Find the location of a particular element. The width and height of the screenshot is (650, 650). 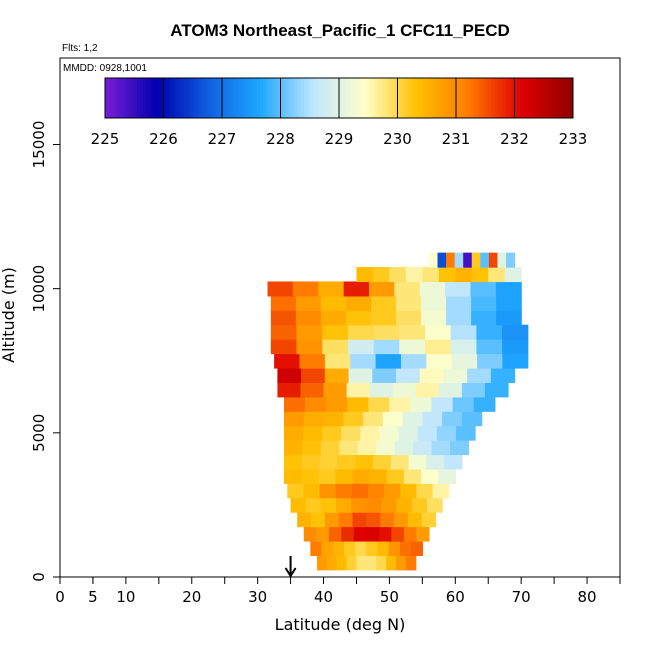

x-tick-label: 20 is located at coordinates (191, 597).